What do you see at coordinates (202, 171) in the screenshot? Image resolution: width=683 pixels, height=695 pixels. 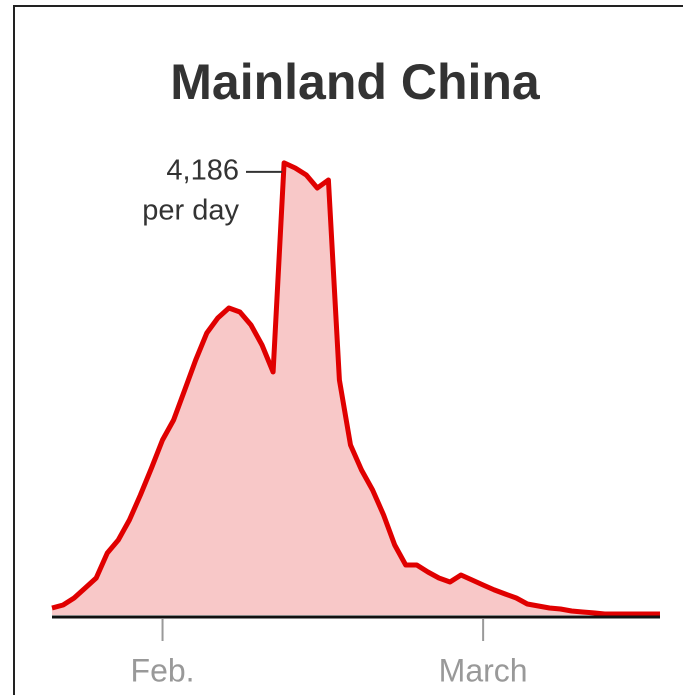 I see `value-label: 4,186` at bounding box center [202, 171].